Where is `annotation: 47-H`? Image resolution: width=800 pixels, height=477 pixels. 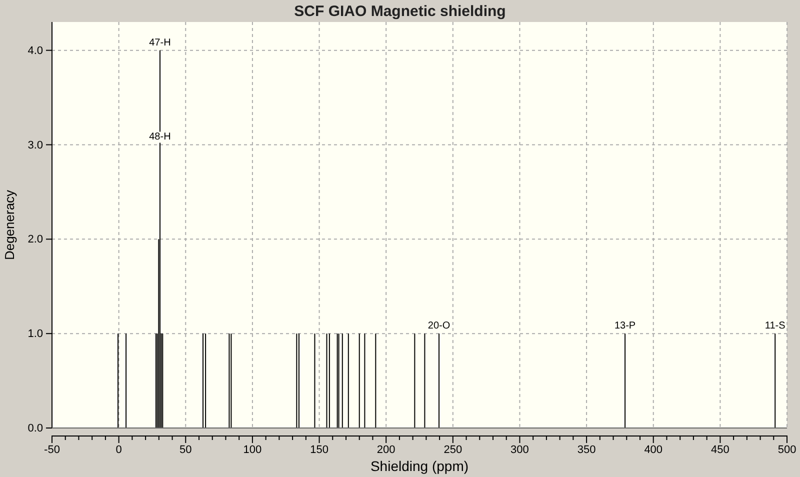 annotation: 47-H is located at coordinates (160, 42).